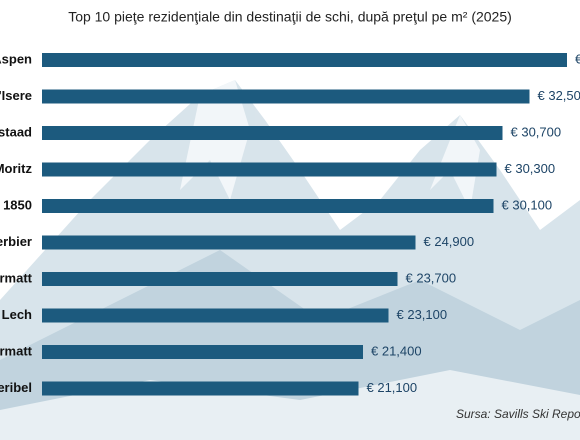 This screenshot has width=580, height=440. Describe the element at coordinates (16, 168) in the screenshot. I see `category-label: Moritz` at that location.